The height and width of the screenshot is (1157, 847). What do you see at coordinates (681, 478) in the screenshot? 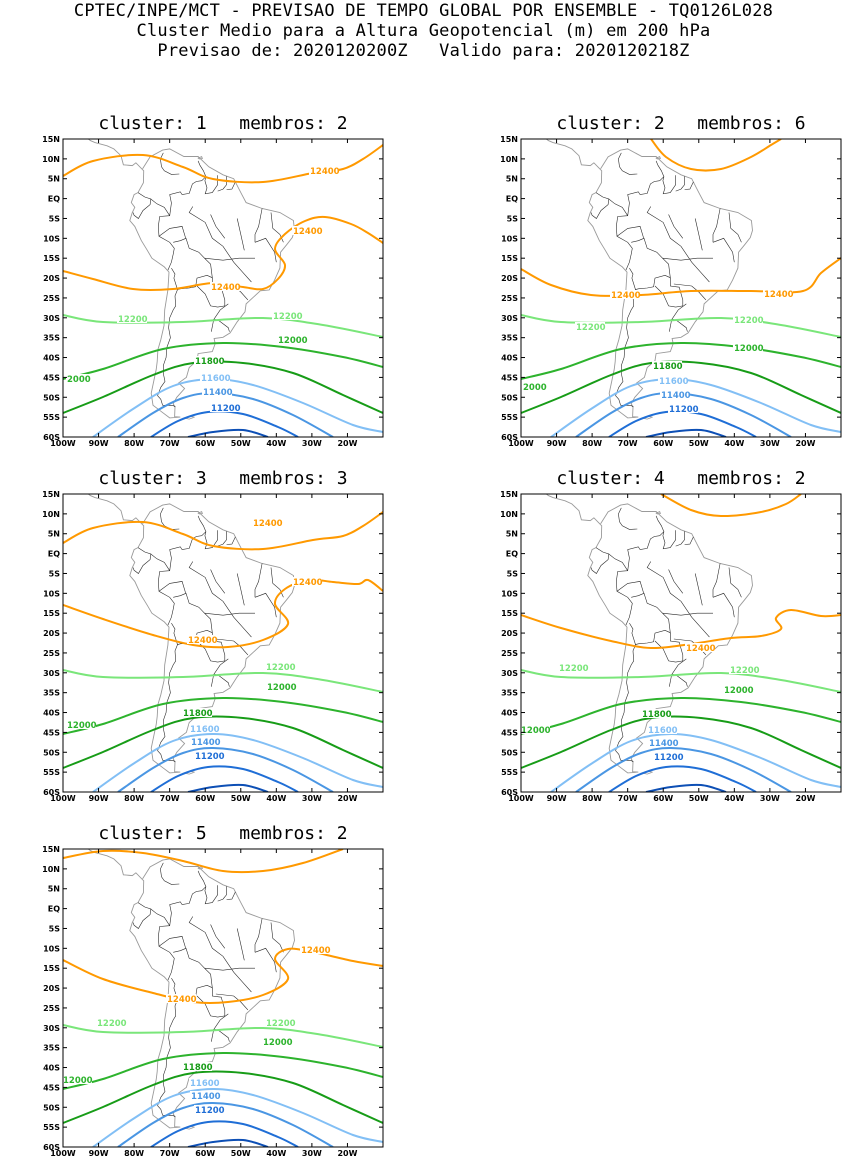
I see `panel-title: cluster: 4 membros: 2` at bounding box center [681, 478].